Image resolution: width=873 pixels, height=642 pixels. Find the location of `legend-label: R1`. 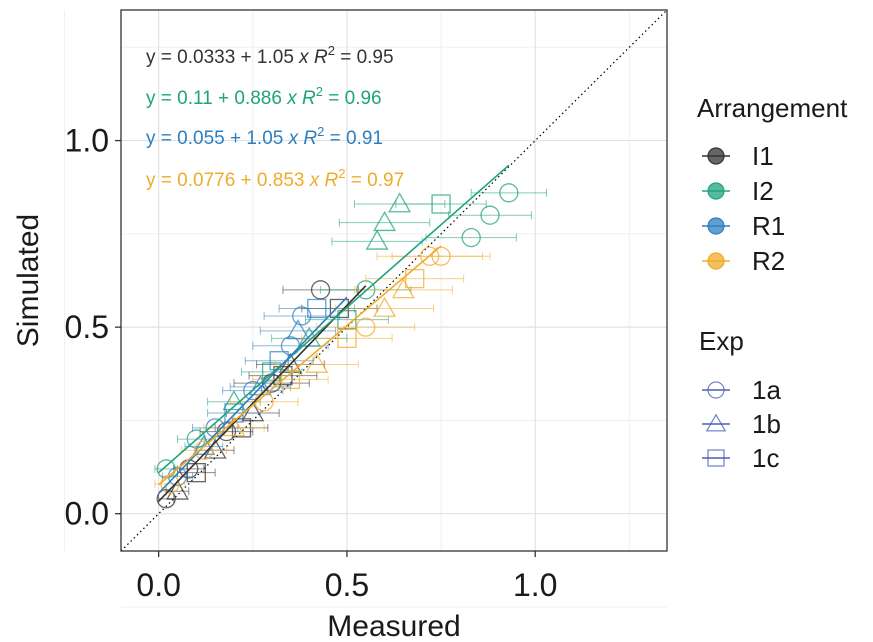

legend-label: R1 is located at coordinates (768, 226).